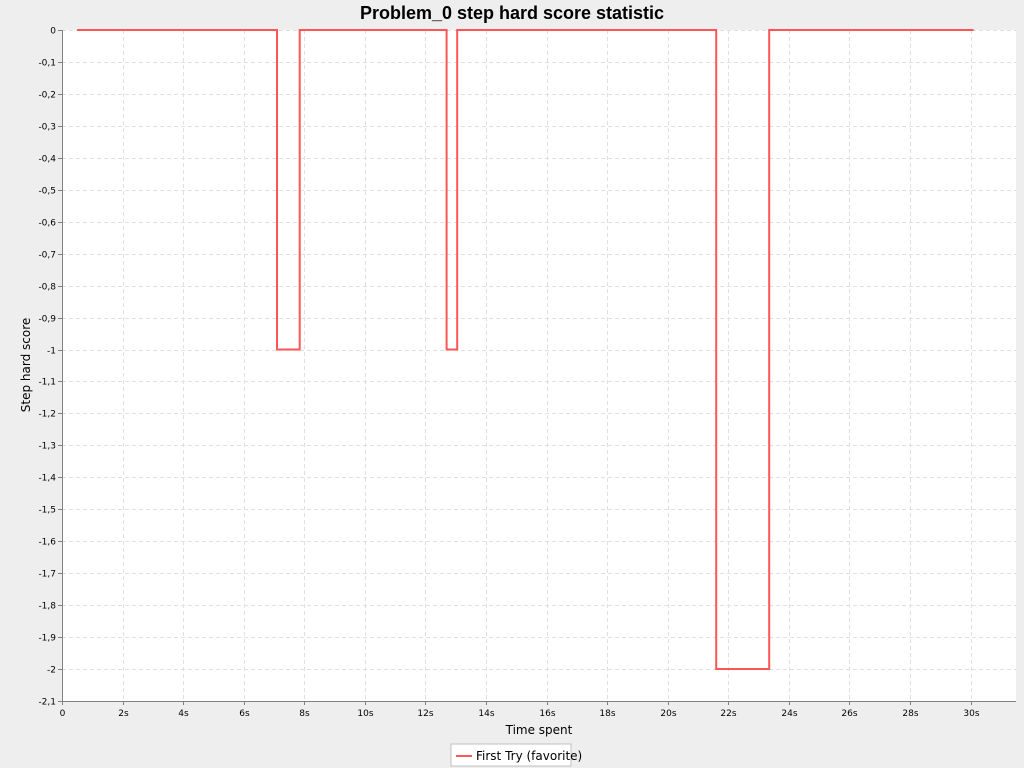 This screenshot has height=768, width=1024. I want to click on y-tick-label: -1,1, so click(47, 383).